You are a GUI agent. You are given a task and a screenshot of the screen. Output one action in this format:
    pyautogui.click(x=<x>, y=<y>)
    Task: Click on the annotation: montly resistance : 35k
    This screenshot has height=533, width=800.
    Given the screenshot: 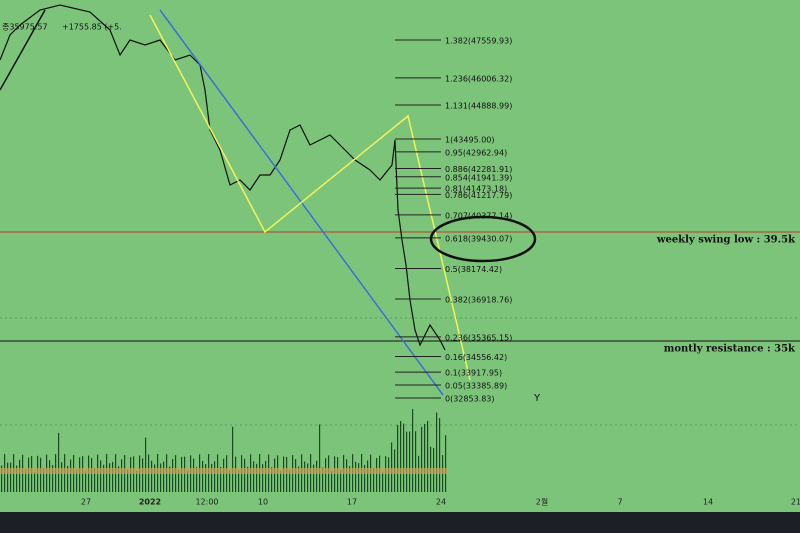 What is the action you would take?
    pyautogui.click(x=730, y=349)
    